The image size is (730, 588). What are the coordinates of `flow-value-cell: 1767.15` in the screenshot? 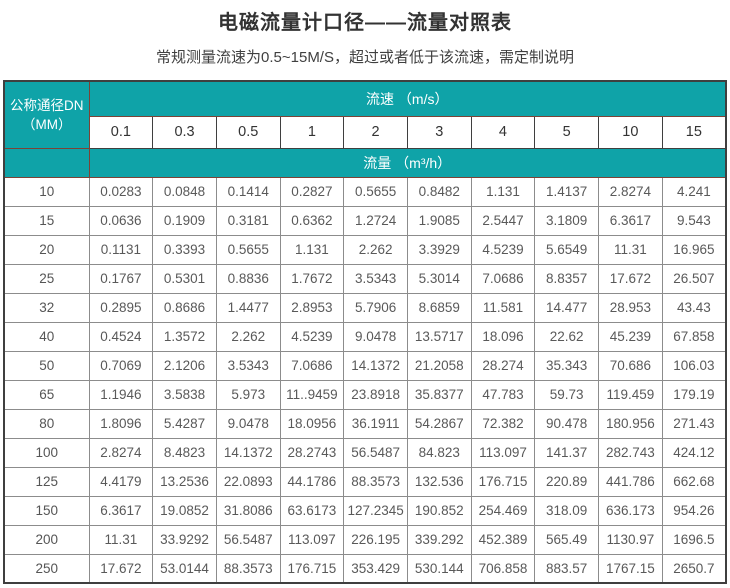 It's located at (630, 568).